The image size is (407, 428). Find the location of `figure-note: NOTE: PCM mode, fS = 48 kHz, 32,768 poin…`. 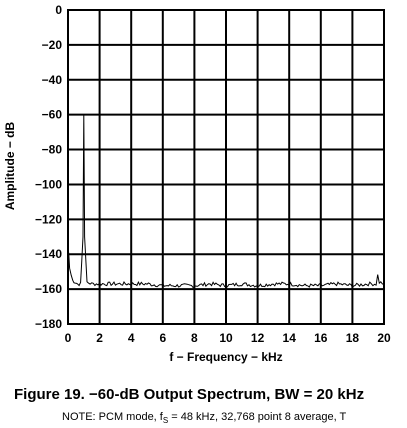

figure-note: NOTE: PCM mode, fS = 48 kHz, 32,768 poin… is located at coordinates (204, 418).